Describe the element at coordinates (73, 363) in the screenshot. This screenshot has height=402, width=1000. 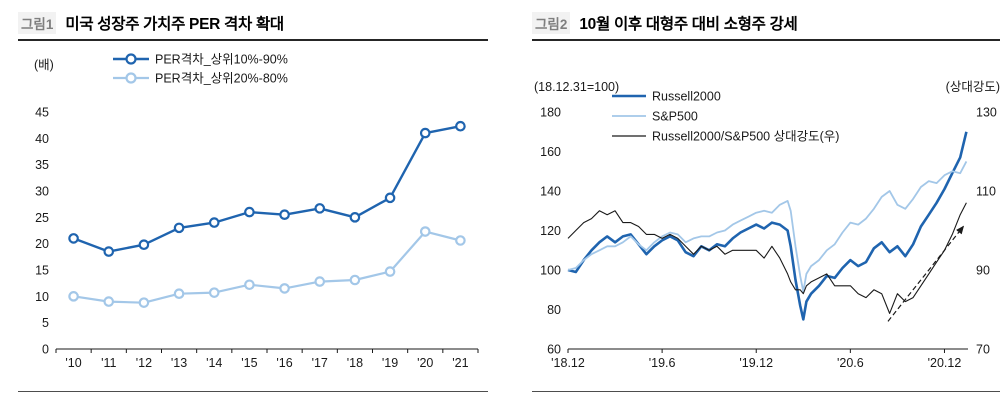
I see `svg-text: '10` at that location.